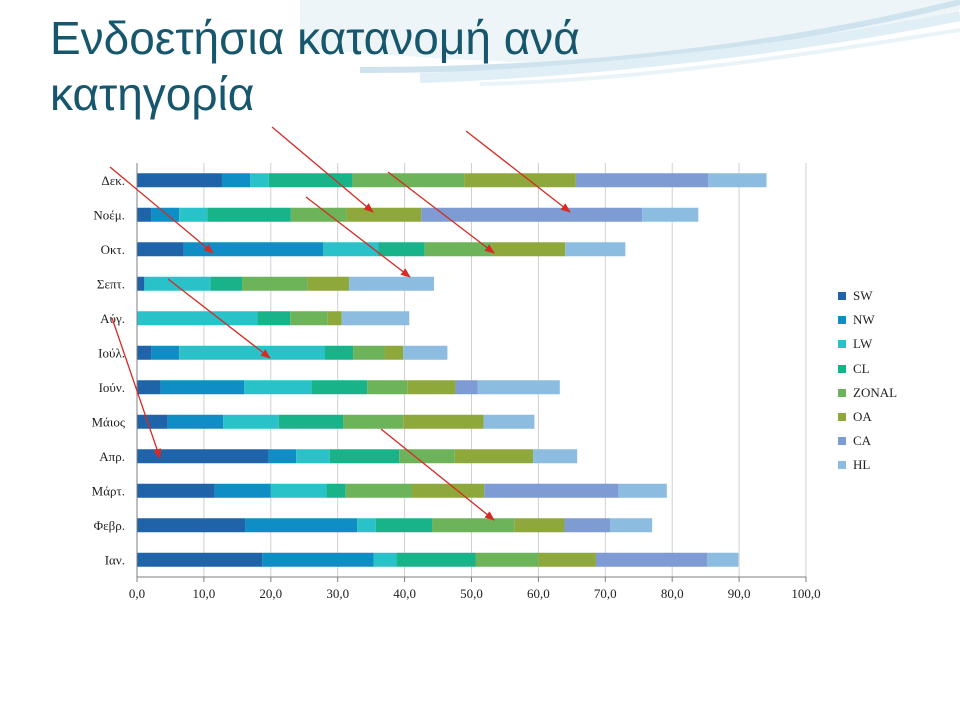 This screenshot has height=720, width=960. Describe the element at coordinates (270, 593) in the screenshot. I see `x-tick-label: 20,0` at that location.